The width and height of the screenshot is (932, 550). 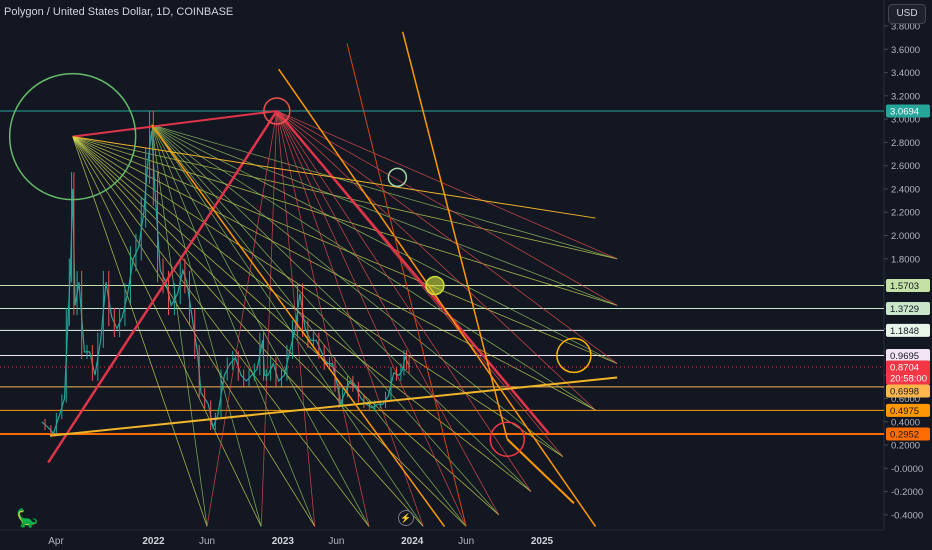 What do you see at coordinates (907, 14) in the screenshot?
I see `currency-button: USD` at bounding box center [907, 14].